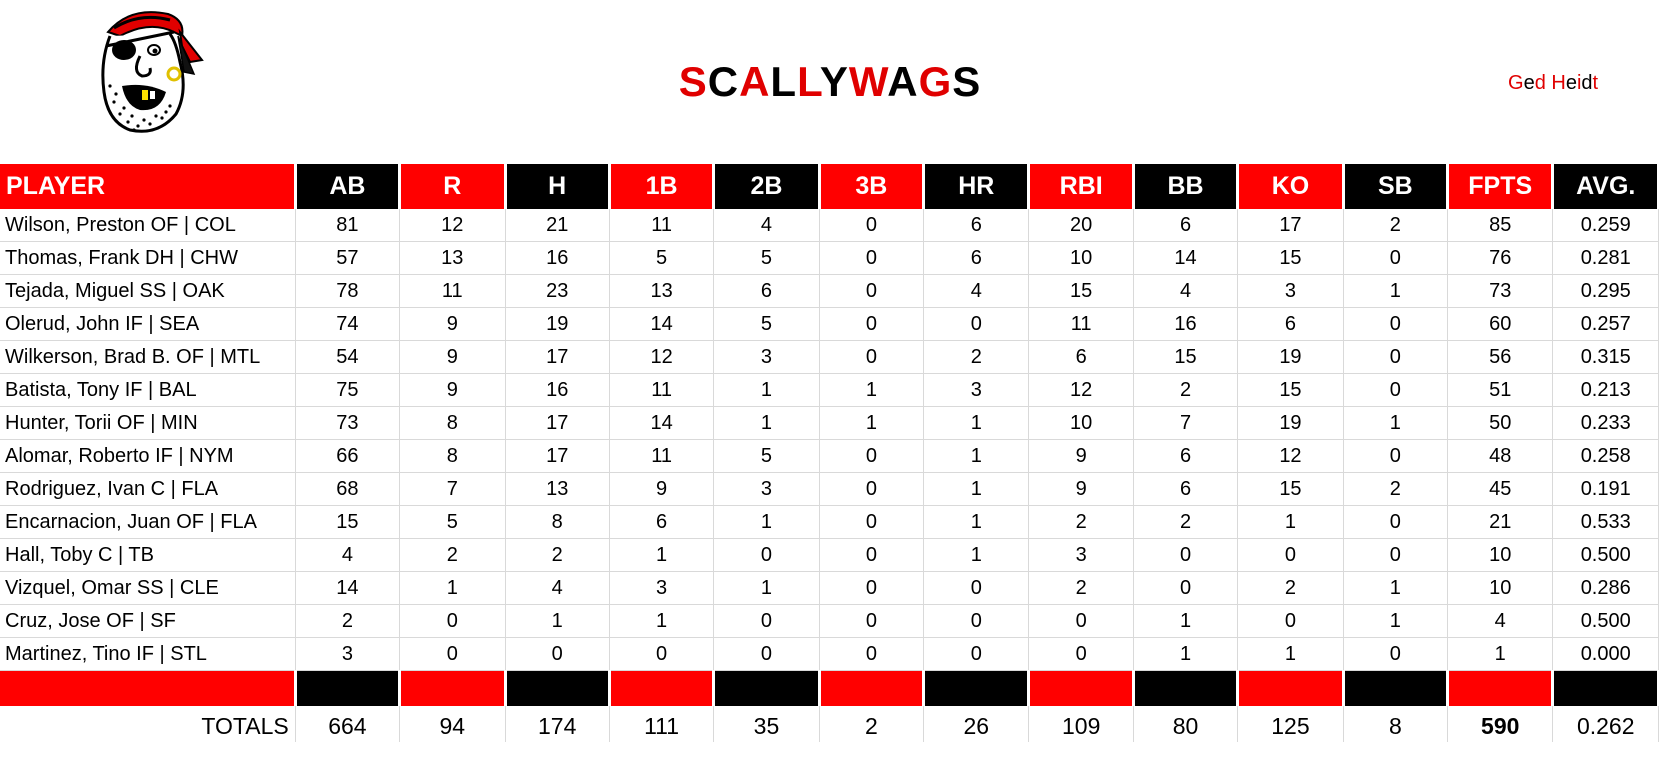 The height and width of the screenshot is (769, 1660). I want to click on total-cell: 35, so click(766, 724).